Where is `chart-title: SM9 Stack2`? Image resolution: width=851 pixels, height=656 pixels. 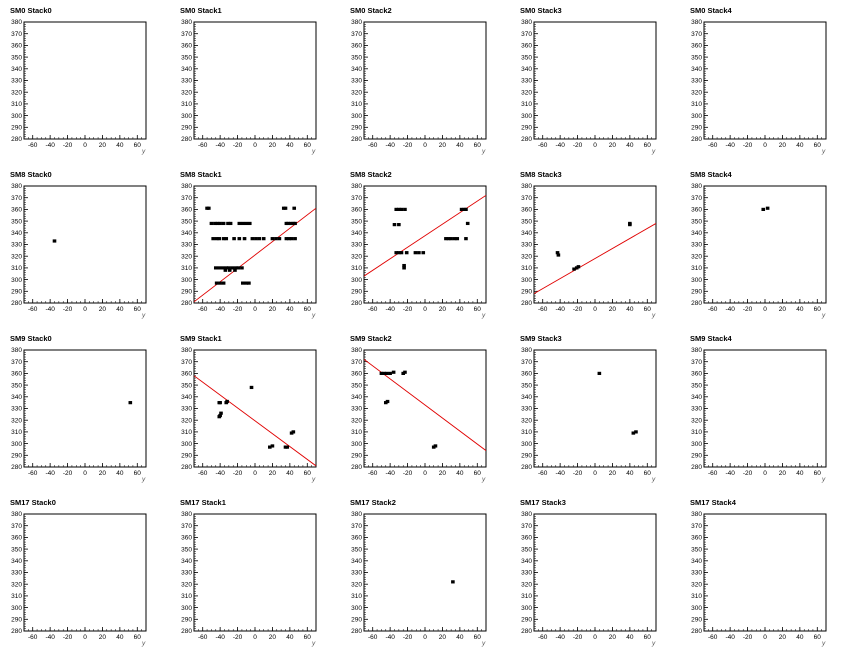 chart-title: SM9 Stack2 is located at coordinates (371, 338).